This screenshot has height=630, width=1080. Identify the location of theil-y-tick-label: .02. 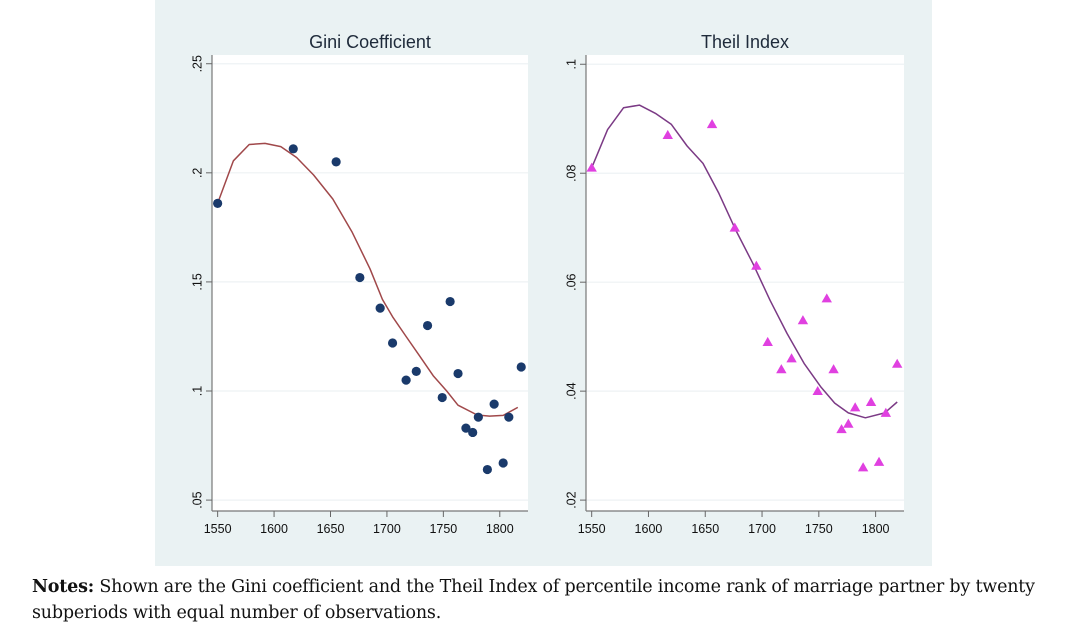
(571, 499).